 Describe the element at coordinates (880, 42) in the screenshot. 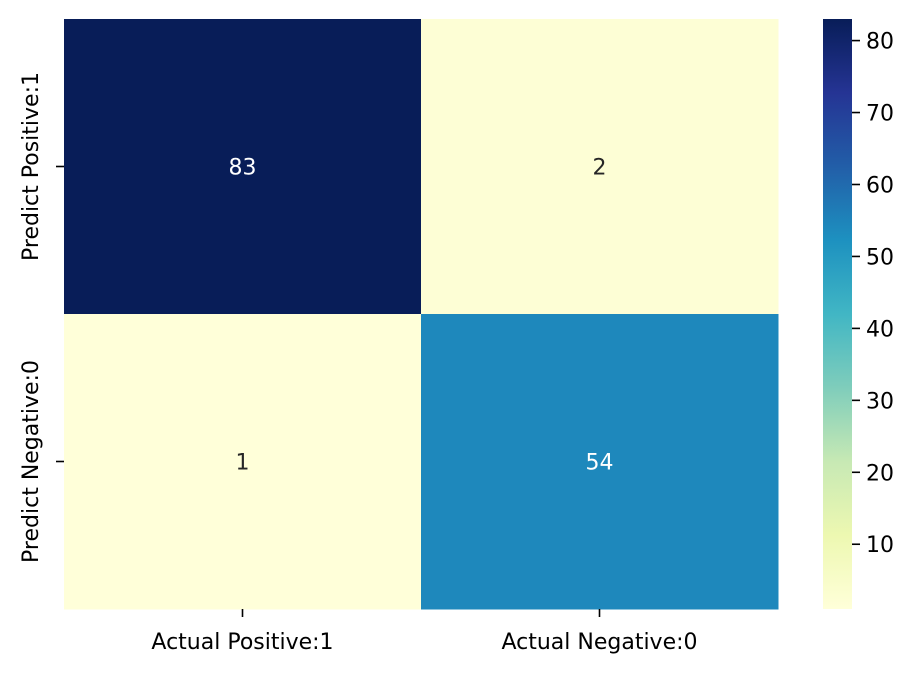

I see `colorbar-tick-label: 80` at that location.